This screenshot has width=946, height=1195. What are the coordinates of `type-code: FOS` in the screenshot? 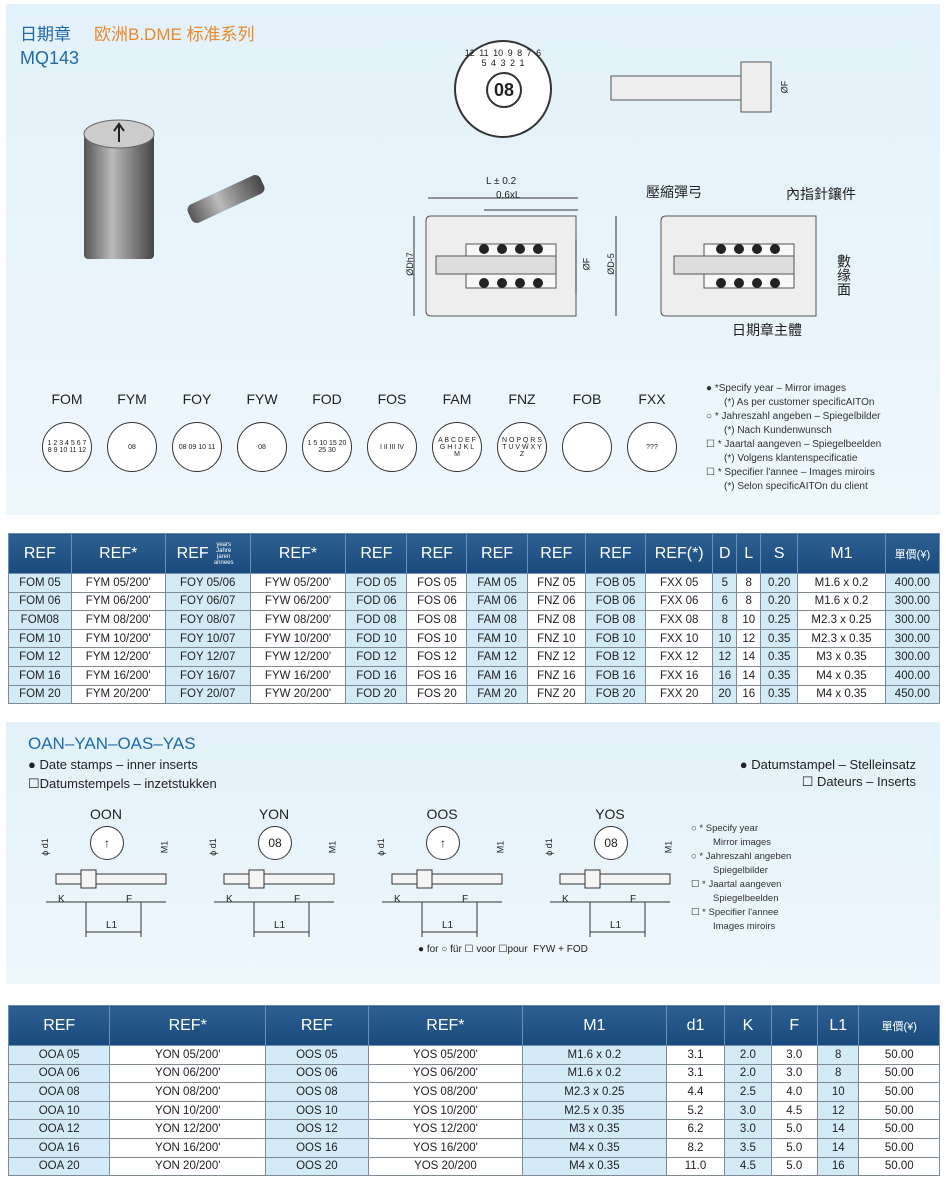 It's located at (392, 399).